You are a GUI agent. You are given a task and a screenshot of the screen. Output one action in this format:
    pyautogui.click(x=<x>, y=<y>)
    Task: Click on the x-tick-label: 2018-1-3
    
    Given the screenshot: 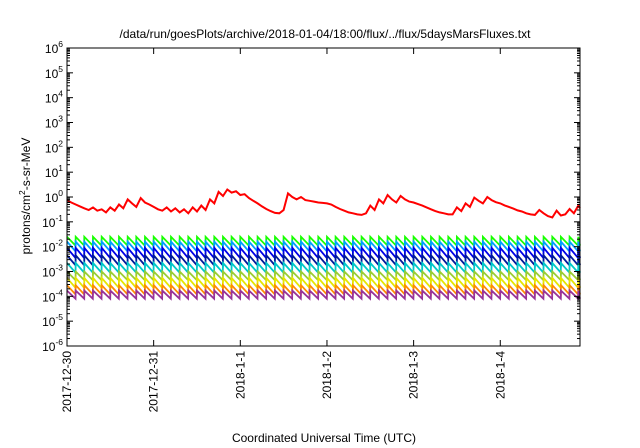 What is the action you would take?
    pyautogui.click(x=414, y=375)
    